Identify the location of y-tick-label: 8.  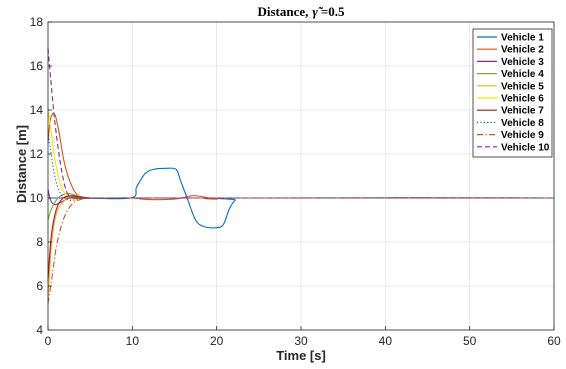
(39, 242).